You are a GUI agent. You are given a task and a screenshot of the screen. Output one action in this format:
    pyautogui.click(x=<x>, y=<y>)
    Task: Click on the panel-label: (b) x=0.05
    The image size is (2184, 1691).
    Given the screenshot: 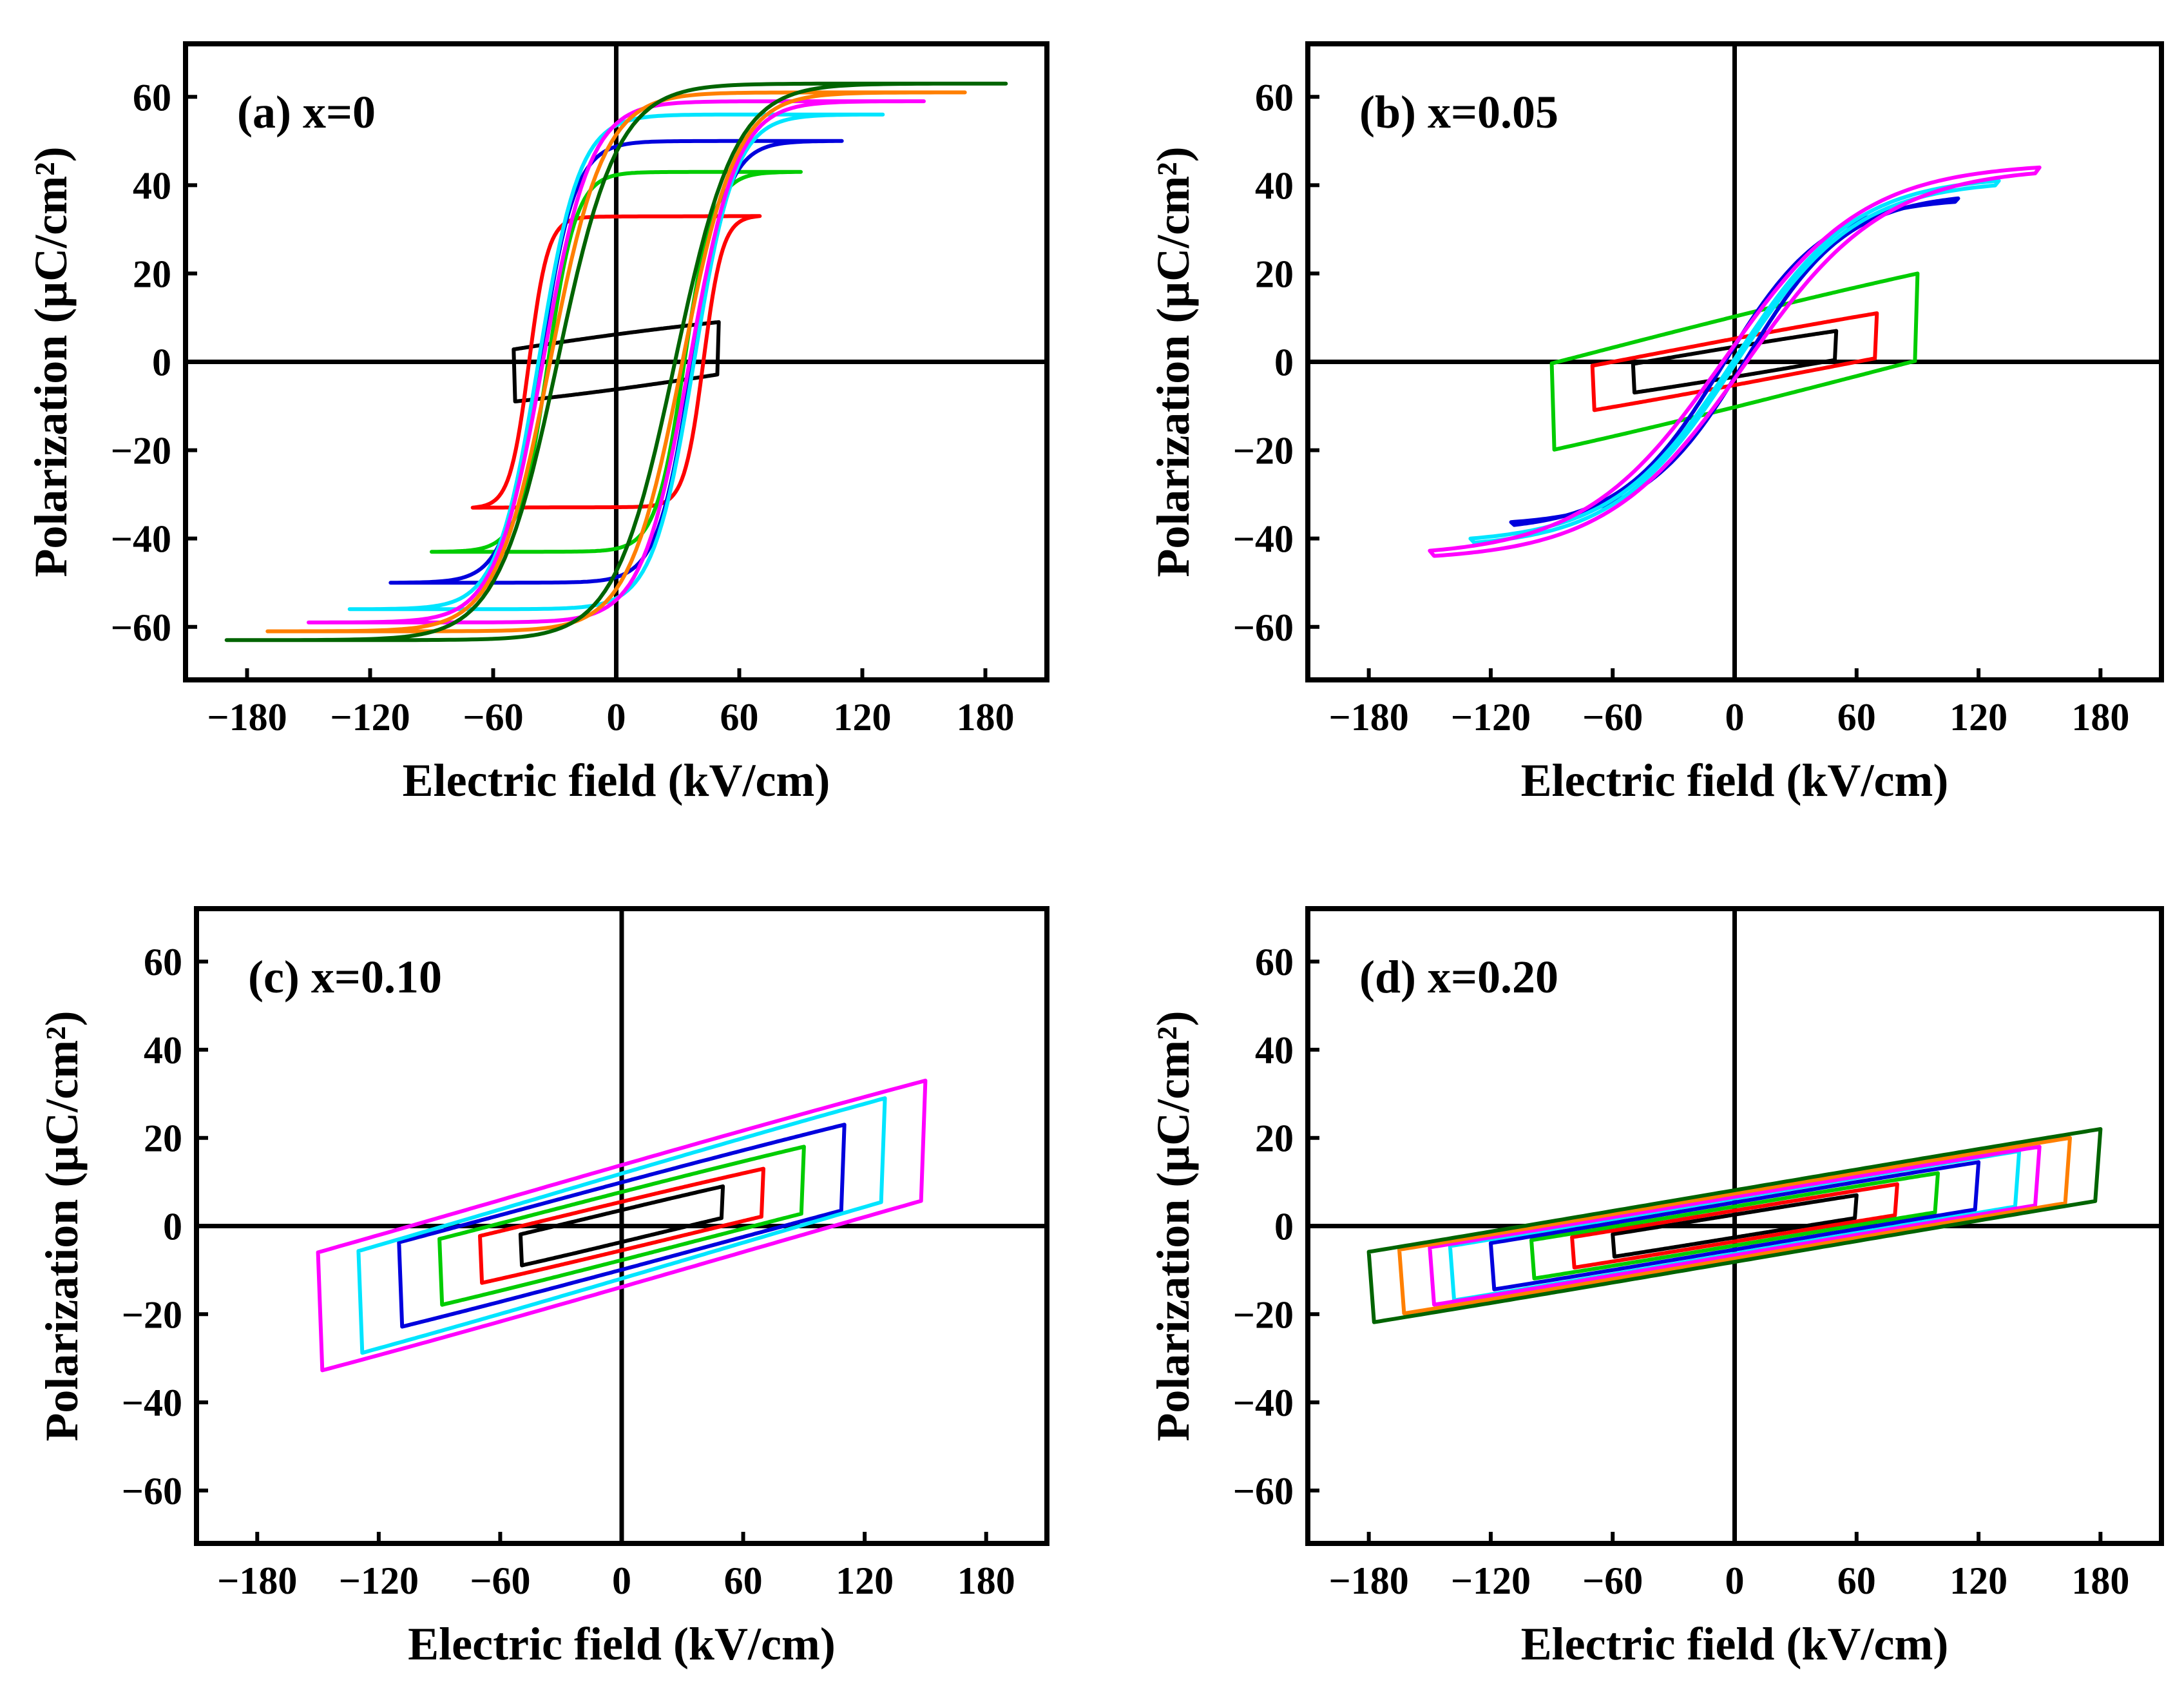 What is the action you would take?
    pyautogui.click(x=1458, y=112)
    